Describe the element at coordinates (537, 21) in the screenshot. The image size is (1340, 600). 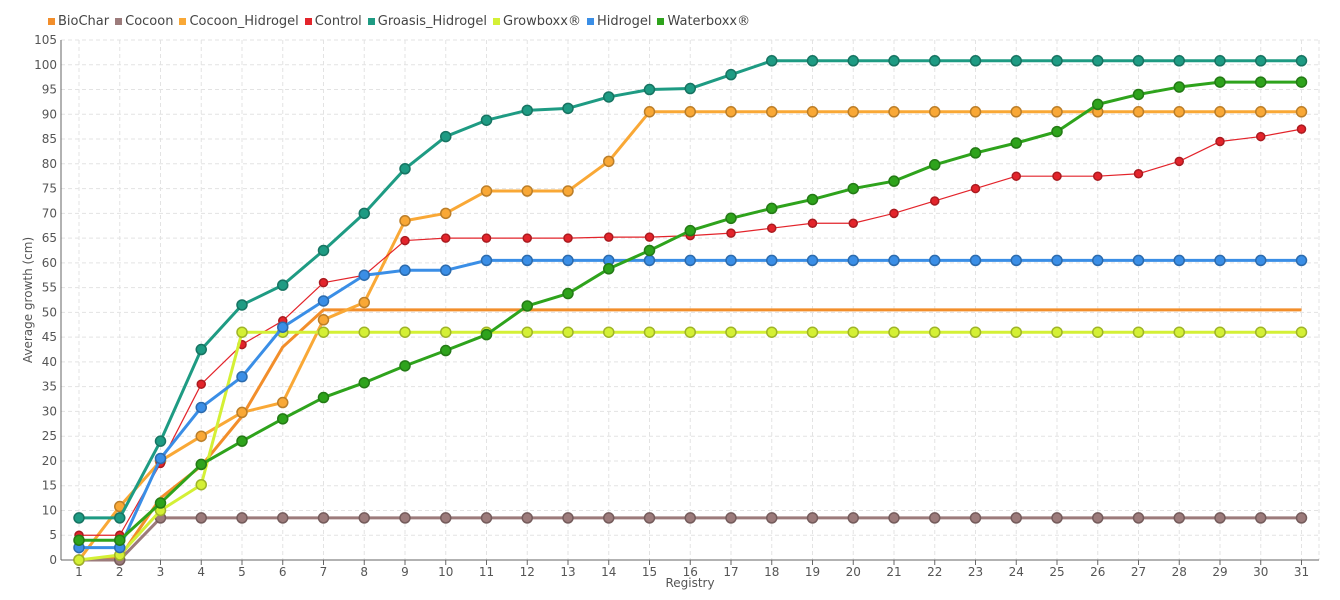
I see `legend-item: Growboxx®` at that location.